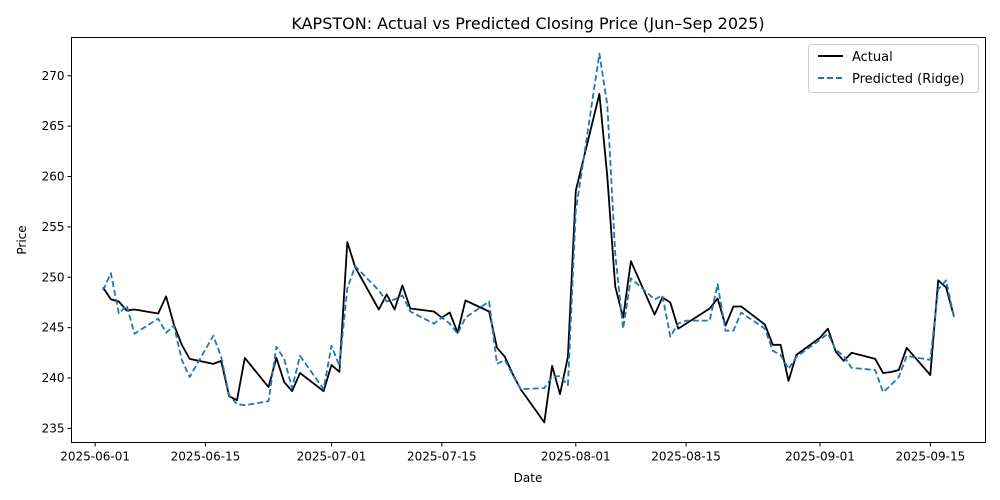 The image size is (1000, 500). Describe the element at coordinates (576, 457) in the screenshot. I see `x-tick-label: 2025-08-01` at that location.